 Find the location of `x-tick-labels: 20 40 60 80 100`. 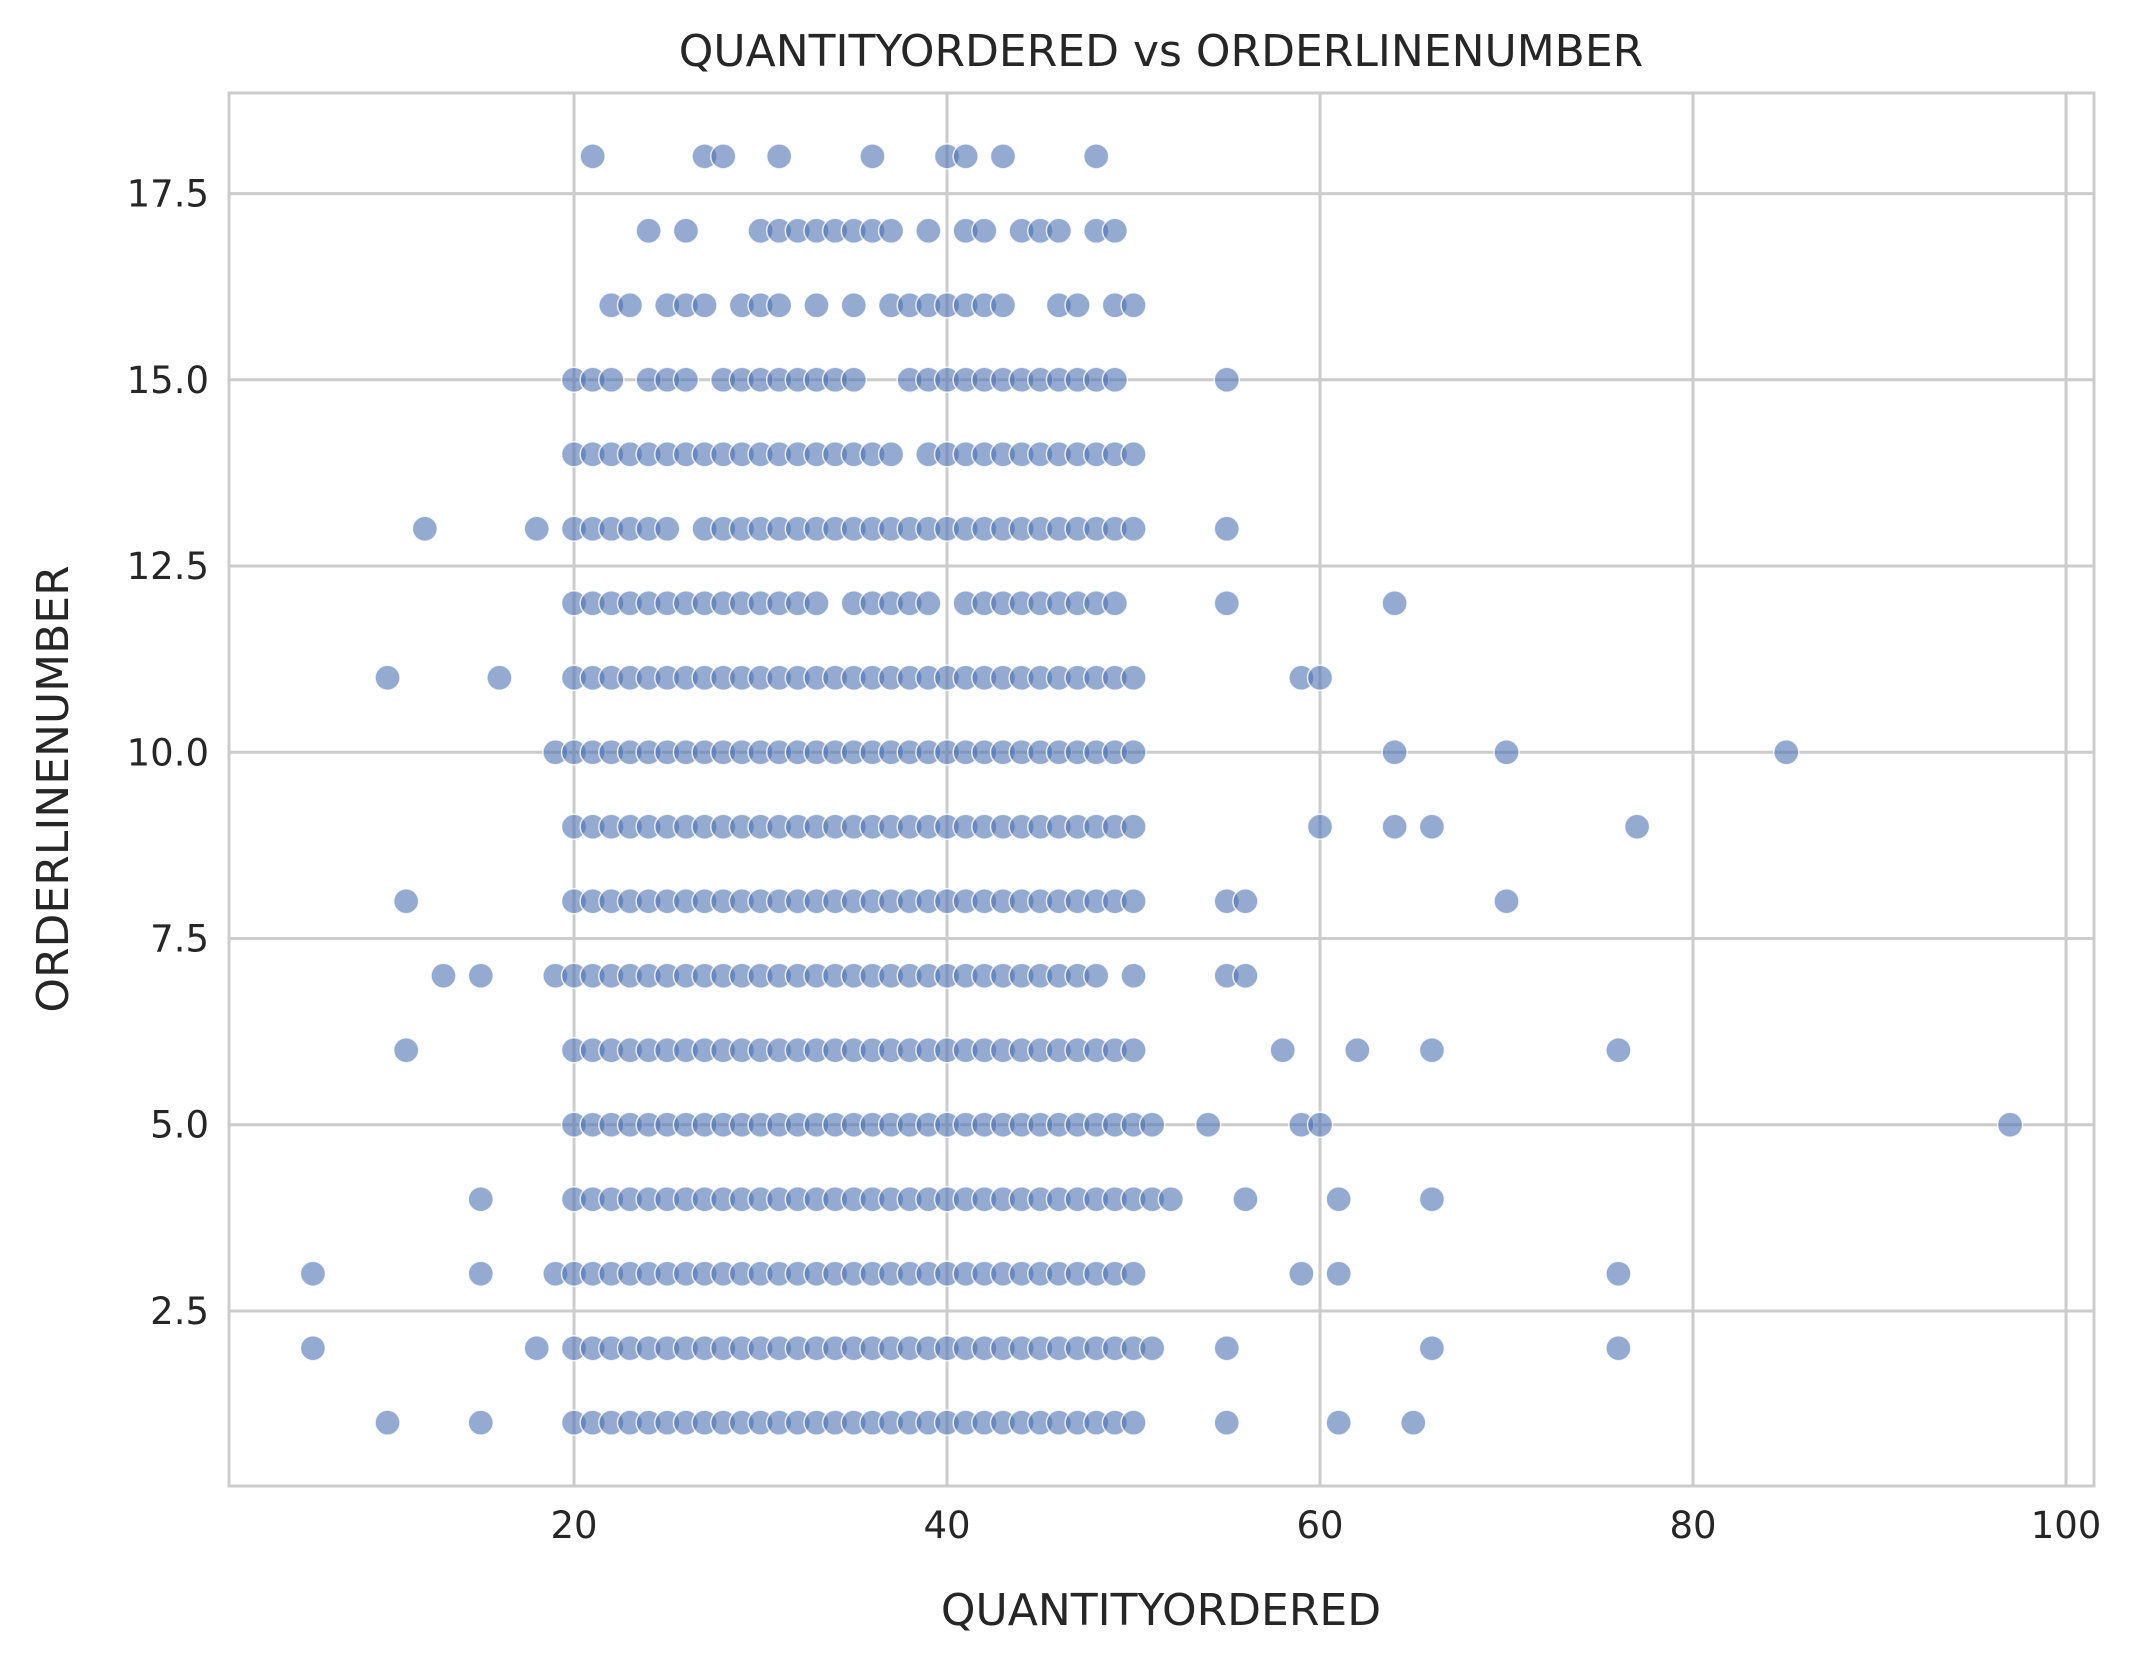

x-tick-labels: 20 40 60 80 100 is located at coordinates (1325, 1525).